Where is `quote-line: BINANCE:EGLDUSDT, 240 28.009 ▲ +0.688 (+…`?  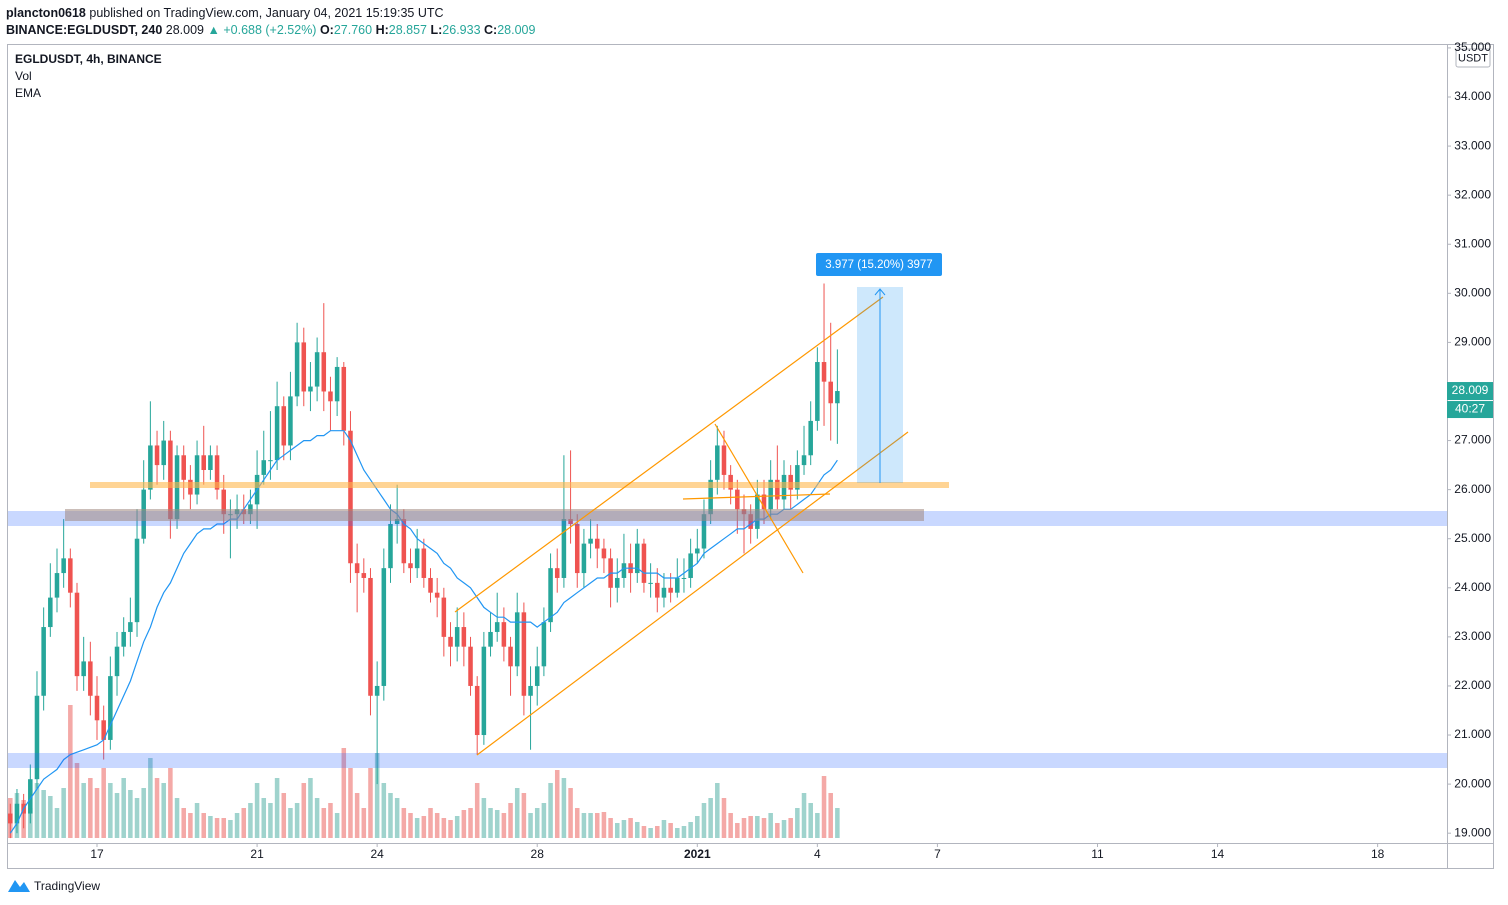
quote-line: BINANCE:EGLDUSDT, 240 28.009 ▲ +0.688 (+… is located at coordinates (270, 30).